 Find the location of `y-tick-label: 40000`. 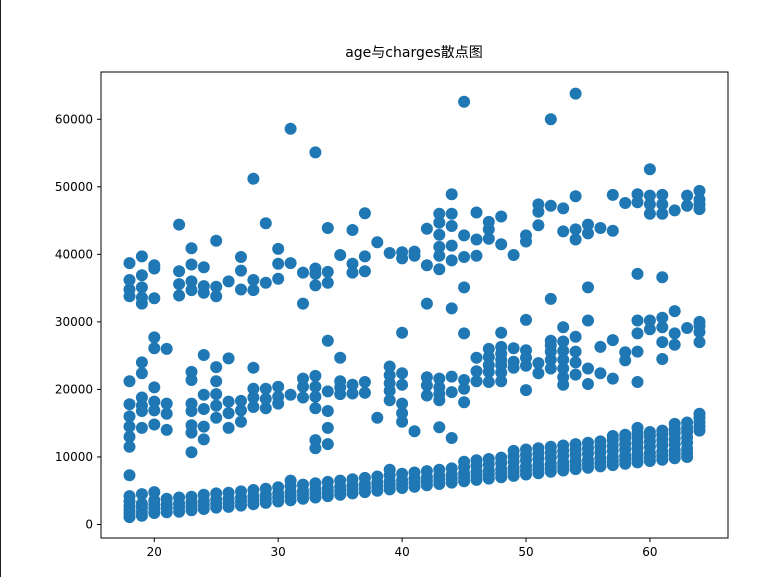

y-tick-label: 40000 is located at coordinates (74, 254).